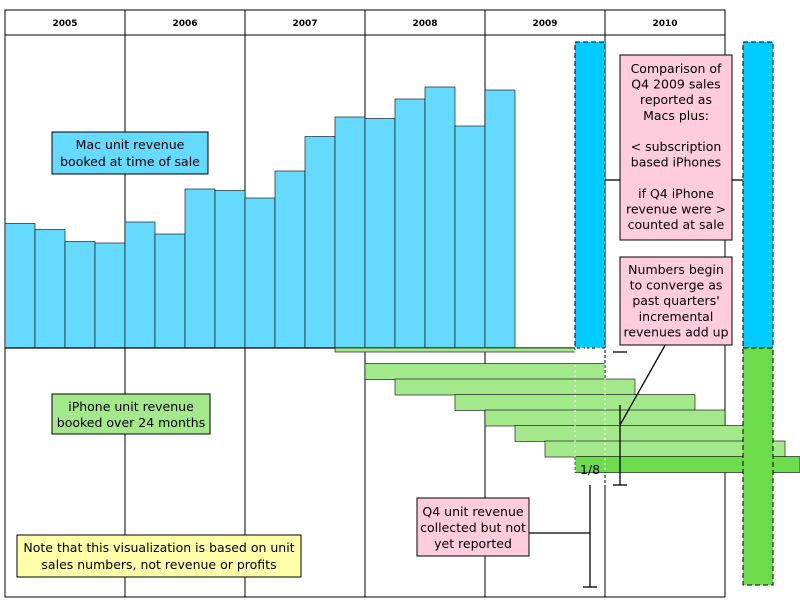 The height and width of the screenshot is (600, 800). What do you see at coordinates (473, 543) in the screenshot?
I see `collected-line-3: yet reported` at bounding box center [473, 543].